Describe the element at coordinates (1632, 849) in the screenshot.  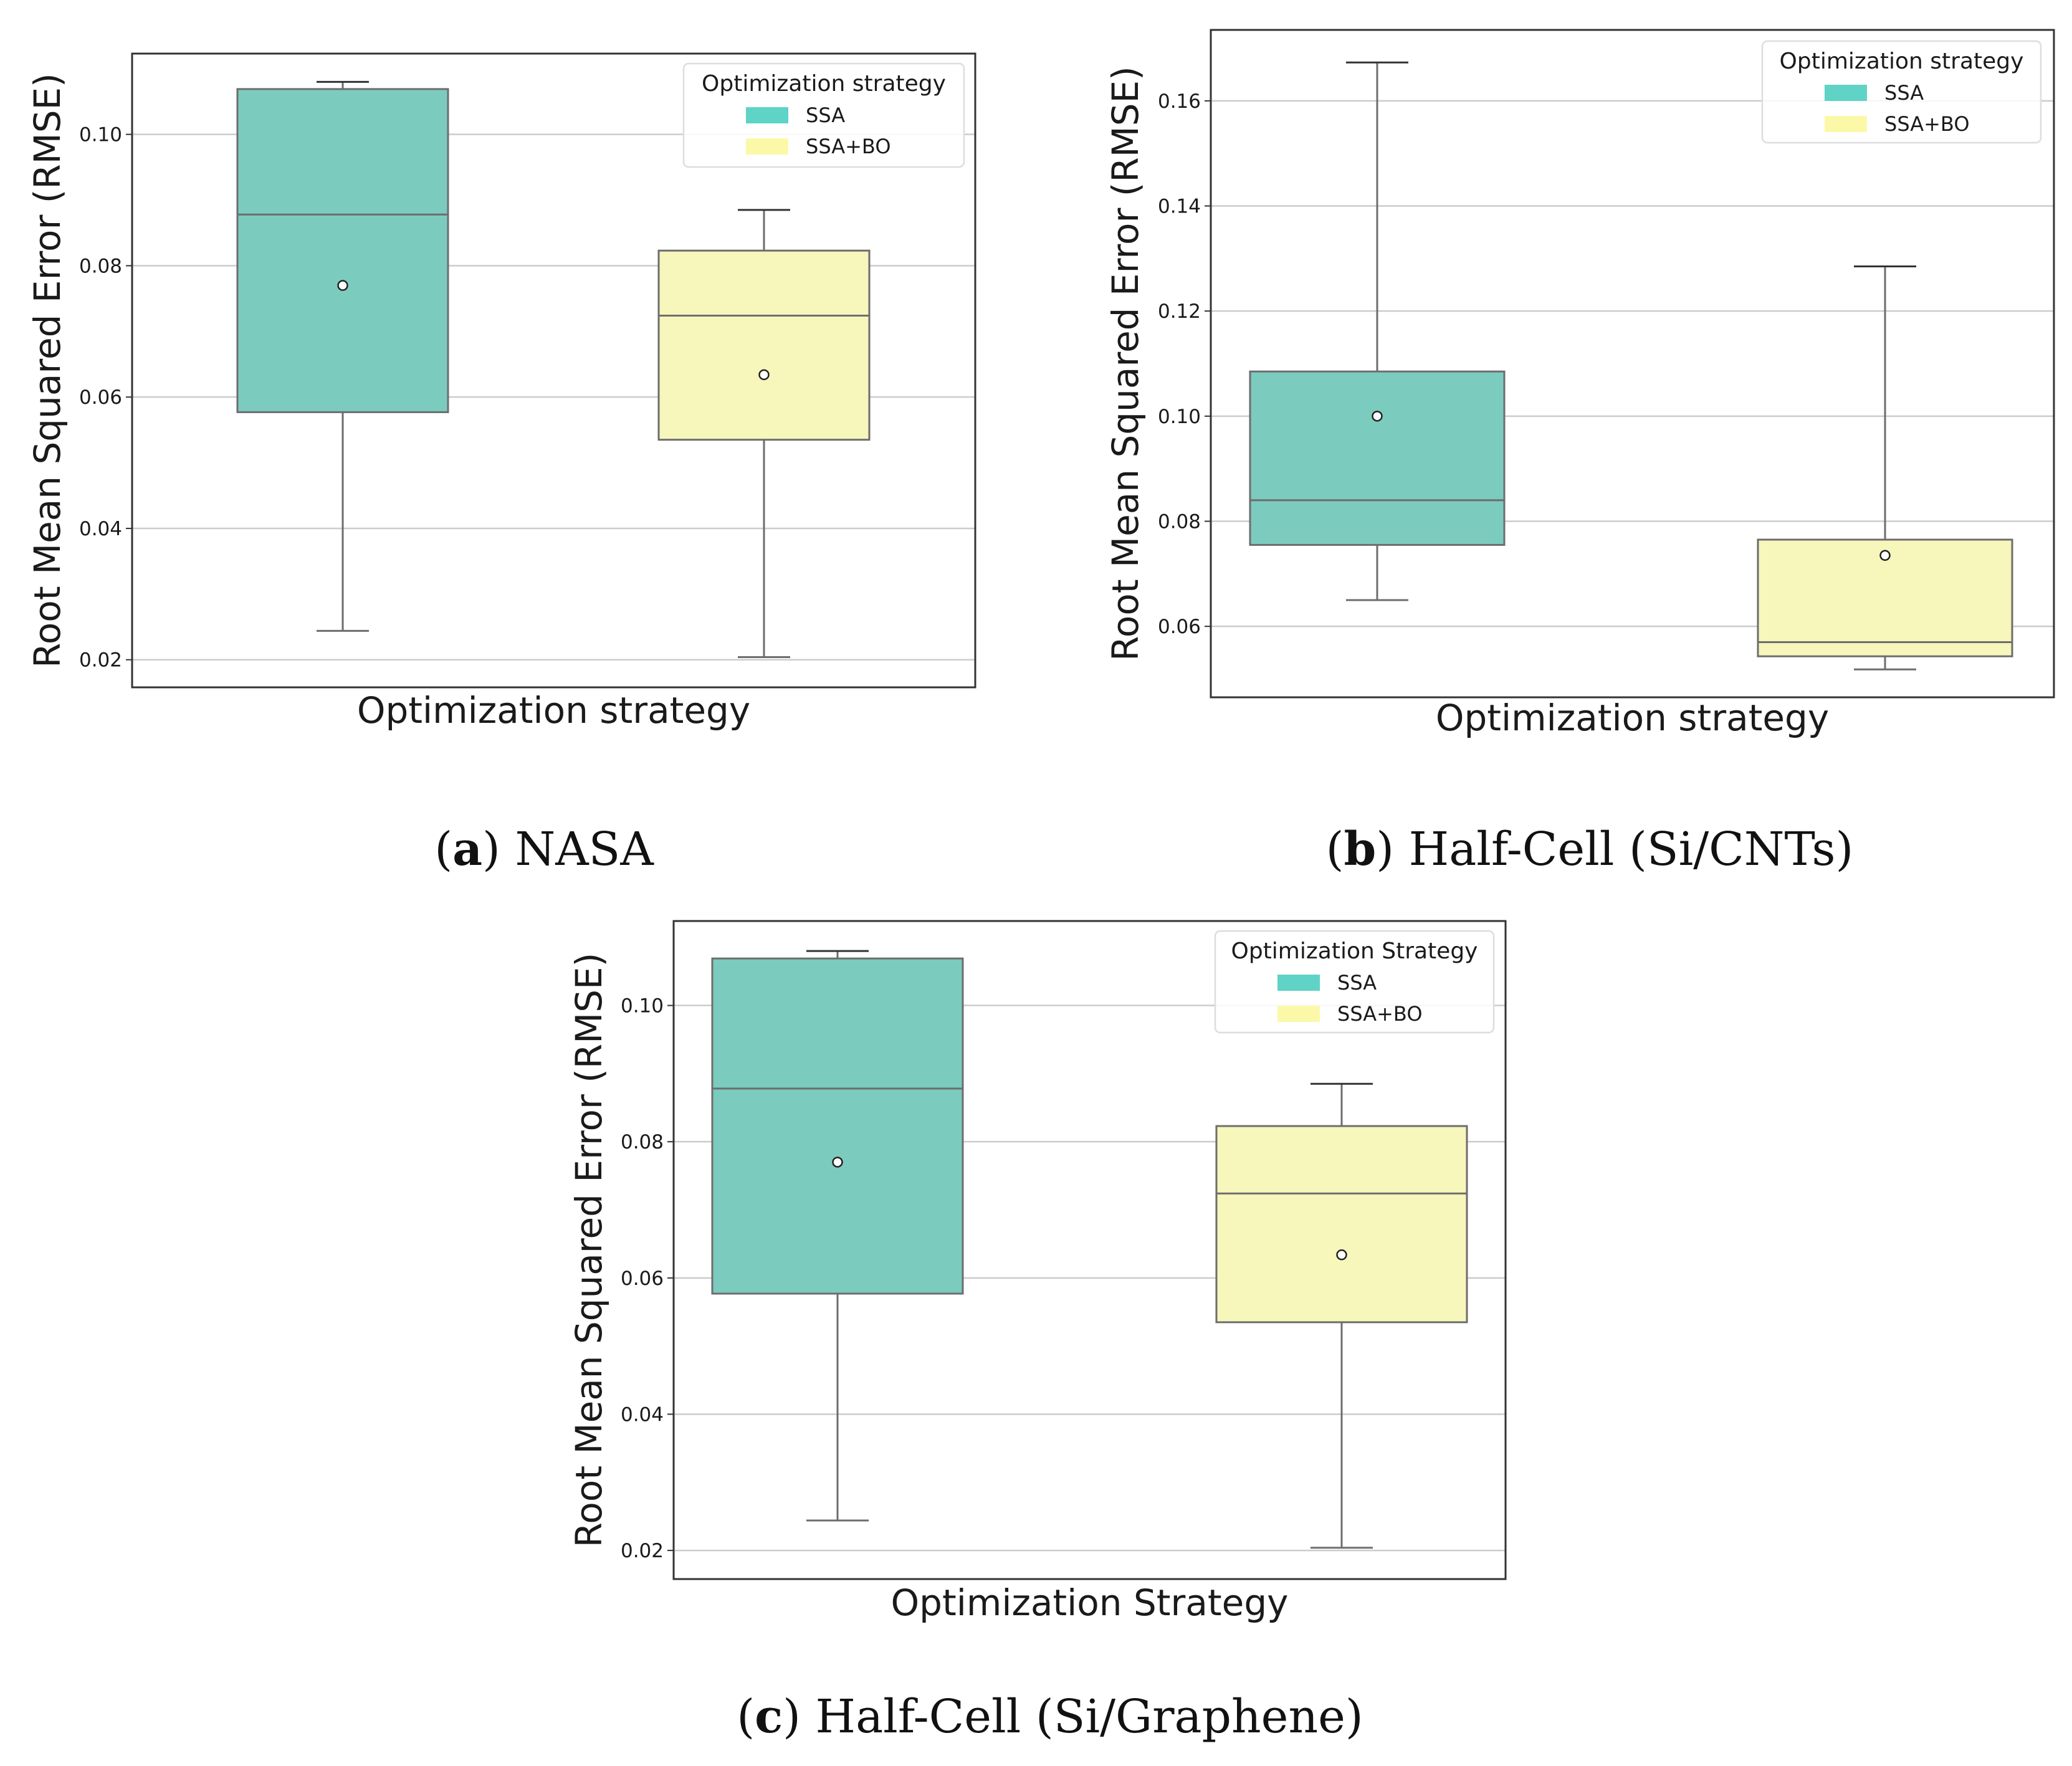
I see `caption-text: Half-Cell (Si/CNTs)` at that location.